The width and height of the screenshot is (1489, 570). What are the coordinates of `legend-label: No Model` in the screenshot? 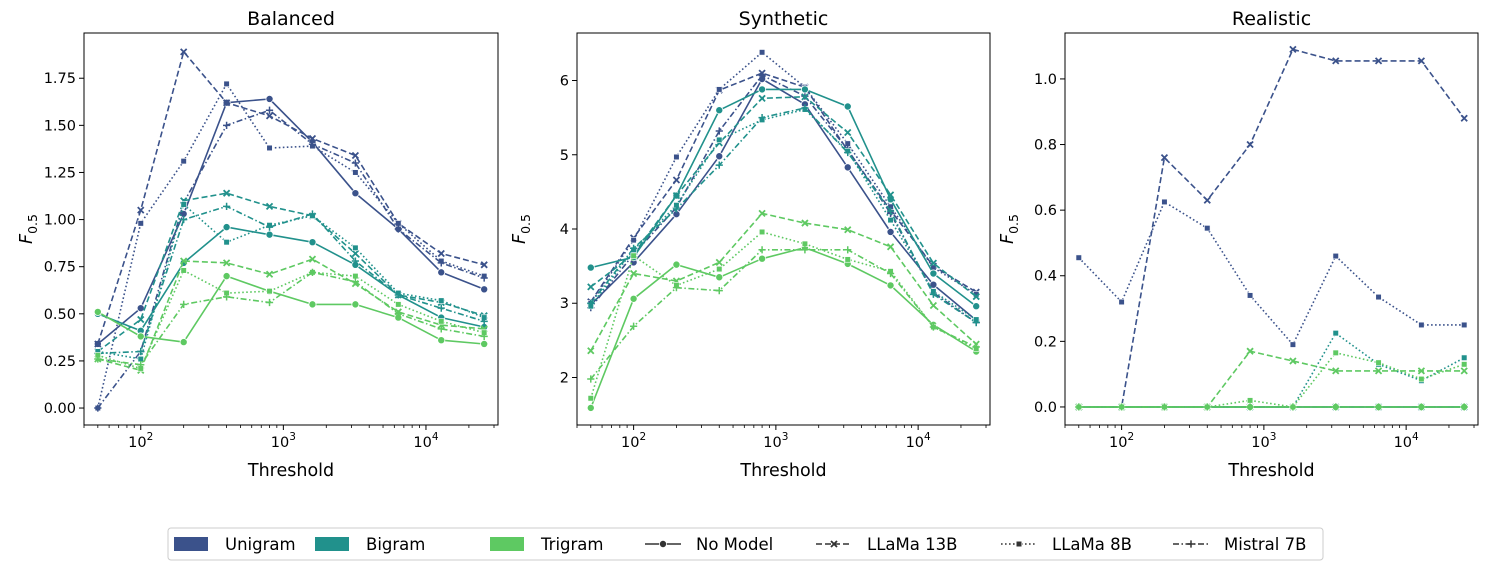 It's located at (734, 544).